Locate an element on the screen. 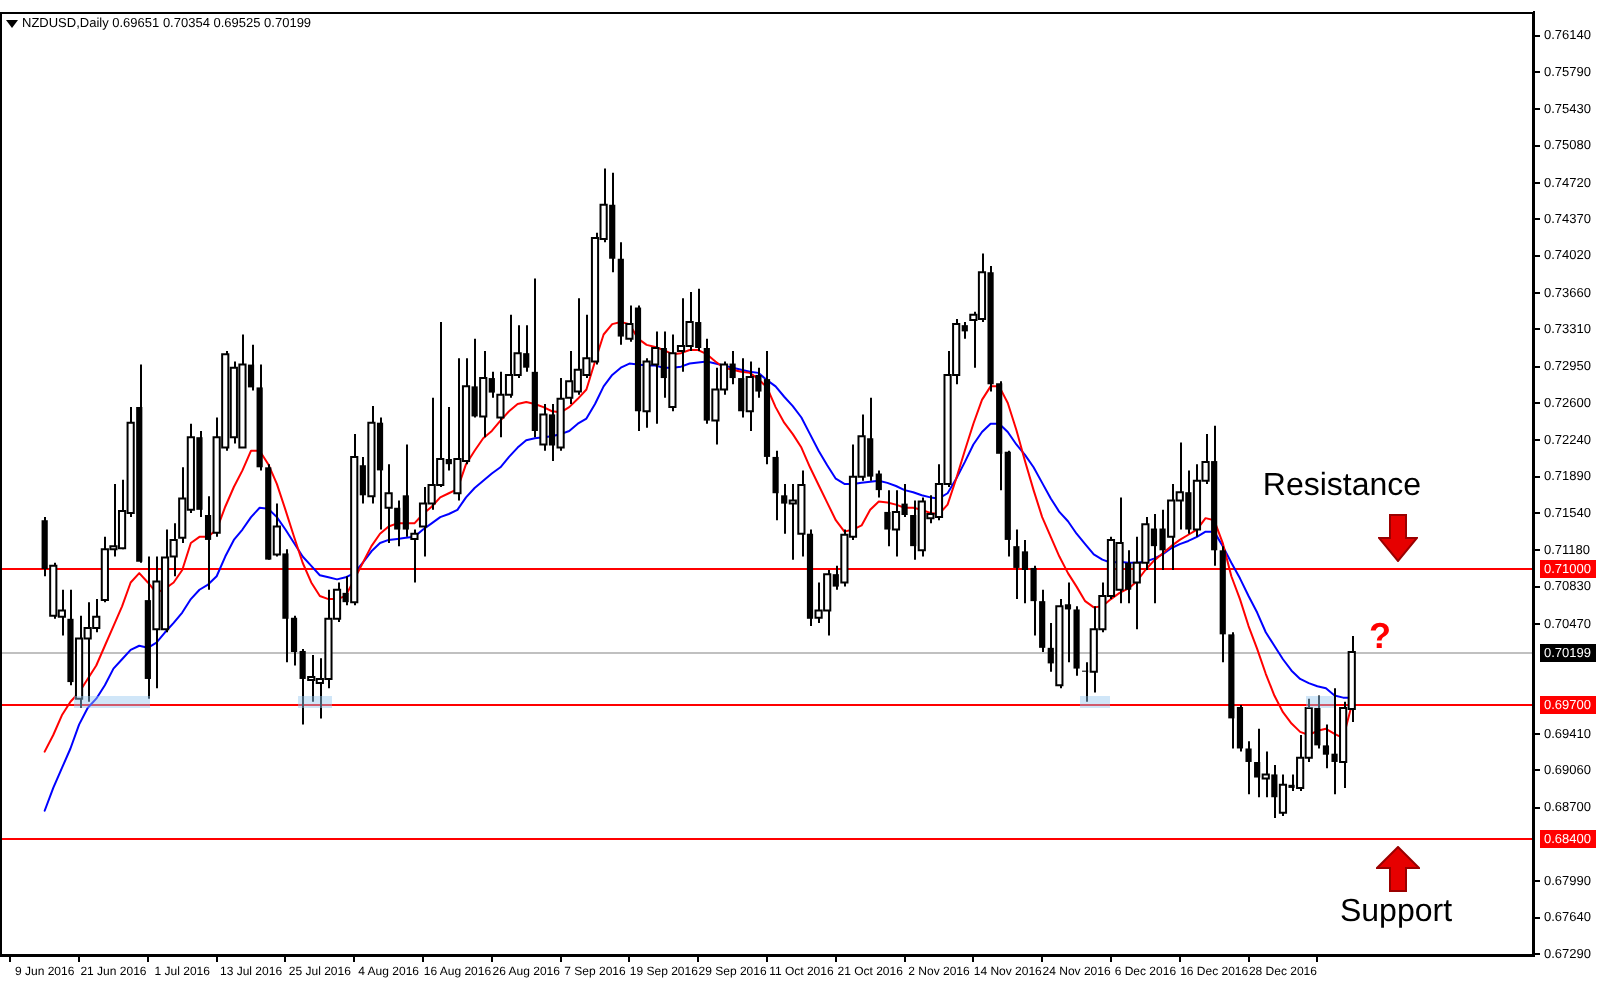 The width and height of the screenshot is (1600, 982). annotation: Support is located at coordinates (1396, 911).